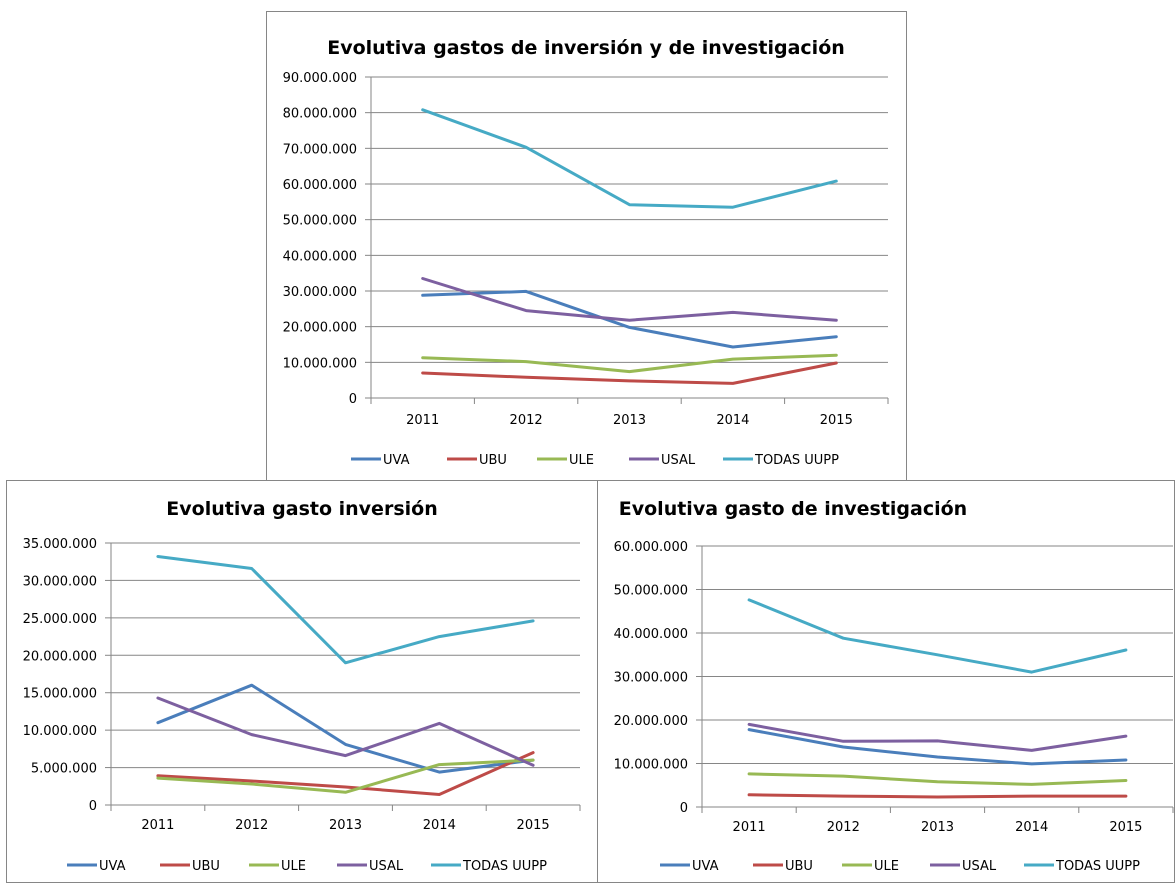 Image resolution: width=1176 pixels, height=885 pixels. Describe the element at coordinates (320, 149) in the screenshot. I see `y-tick-label: 70.000.000` at that location.